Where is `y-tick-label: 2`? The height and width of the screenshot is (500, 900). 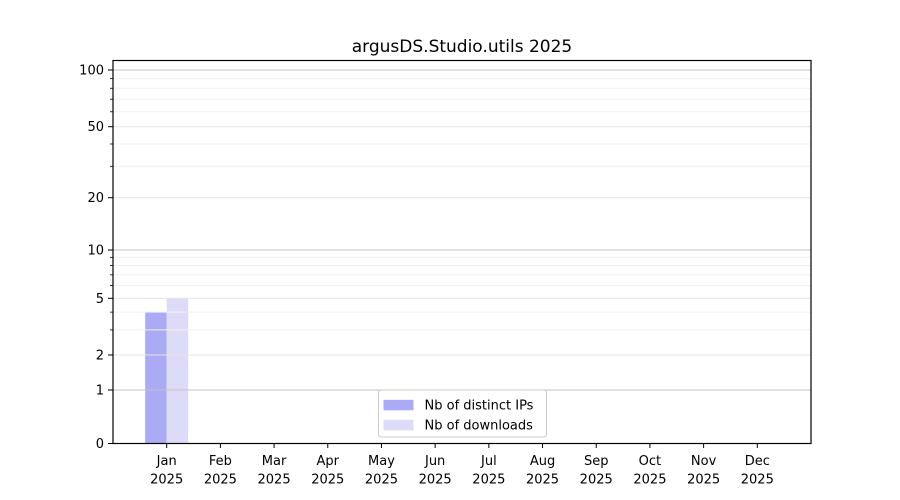 y-tick-label: 2 is located at coordinates (100, 356).